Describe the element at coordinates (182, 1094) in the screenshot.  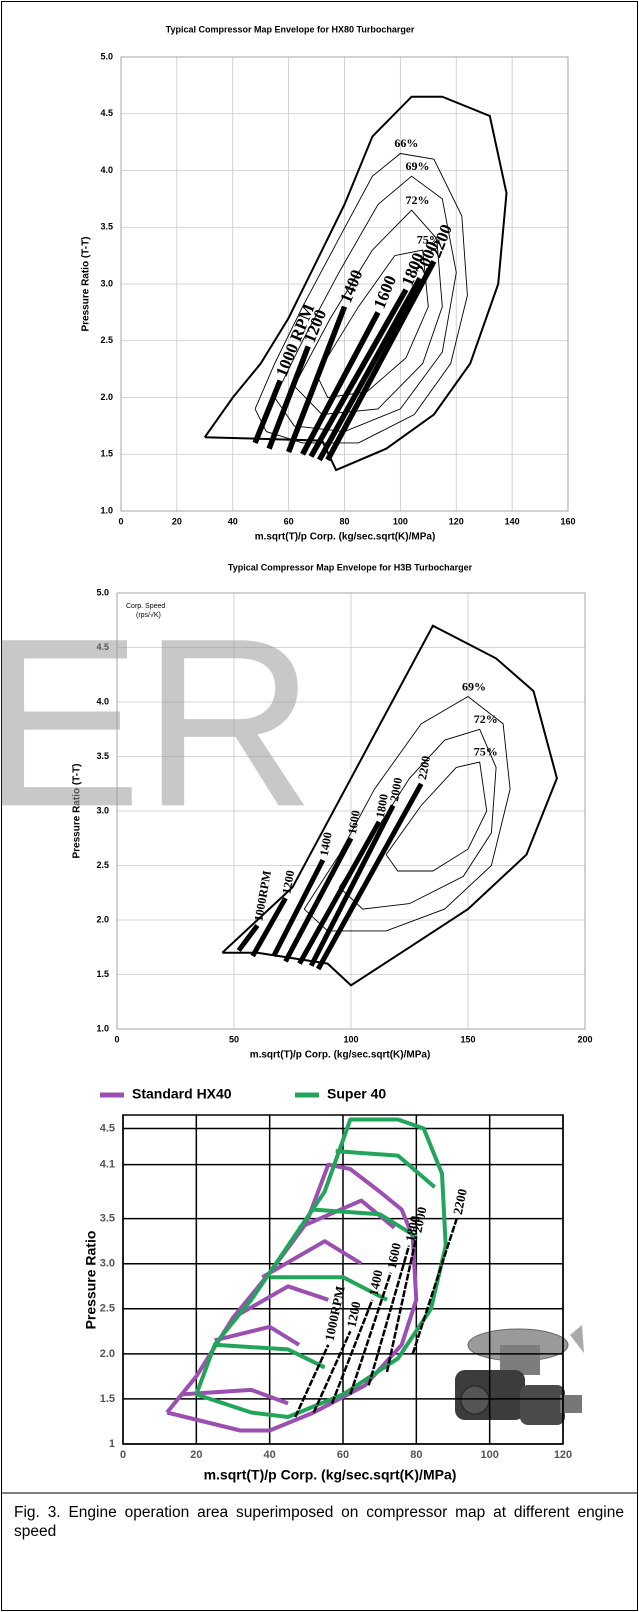
I see `legend-label: Standard HX40` at that location.